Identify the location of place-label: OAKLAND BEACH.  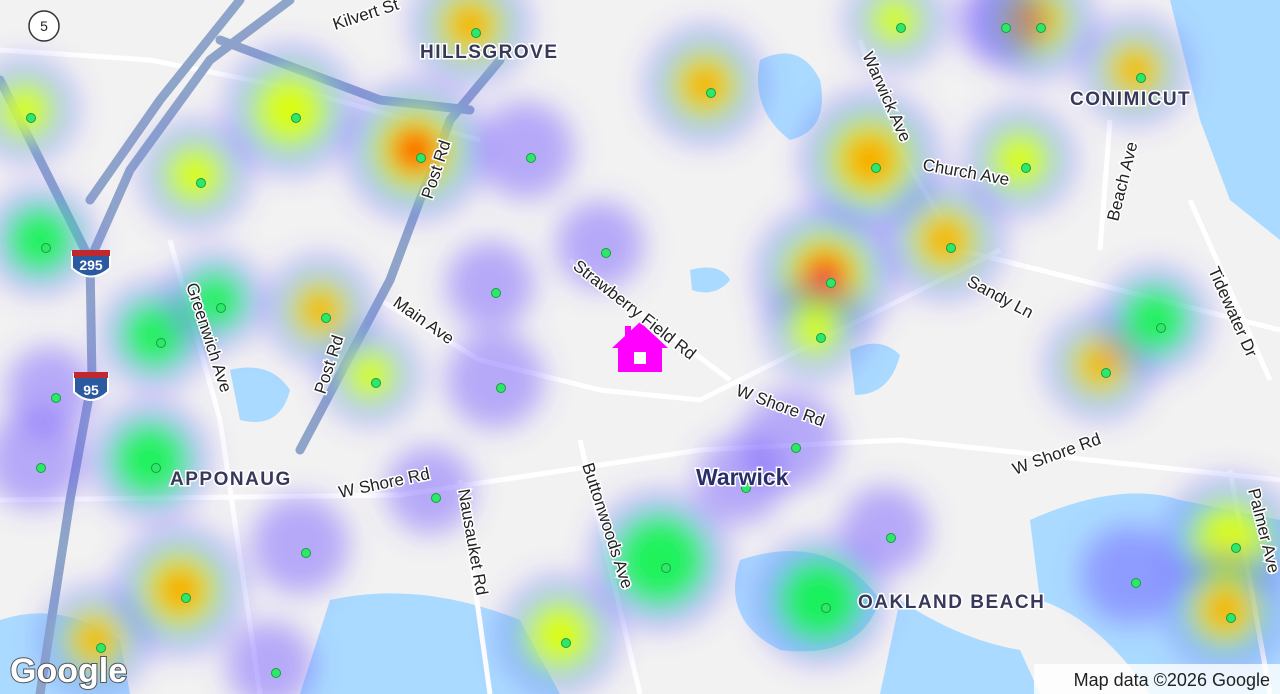
(951, 602).